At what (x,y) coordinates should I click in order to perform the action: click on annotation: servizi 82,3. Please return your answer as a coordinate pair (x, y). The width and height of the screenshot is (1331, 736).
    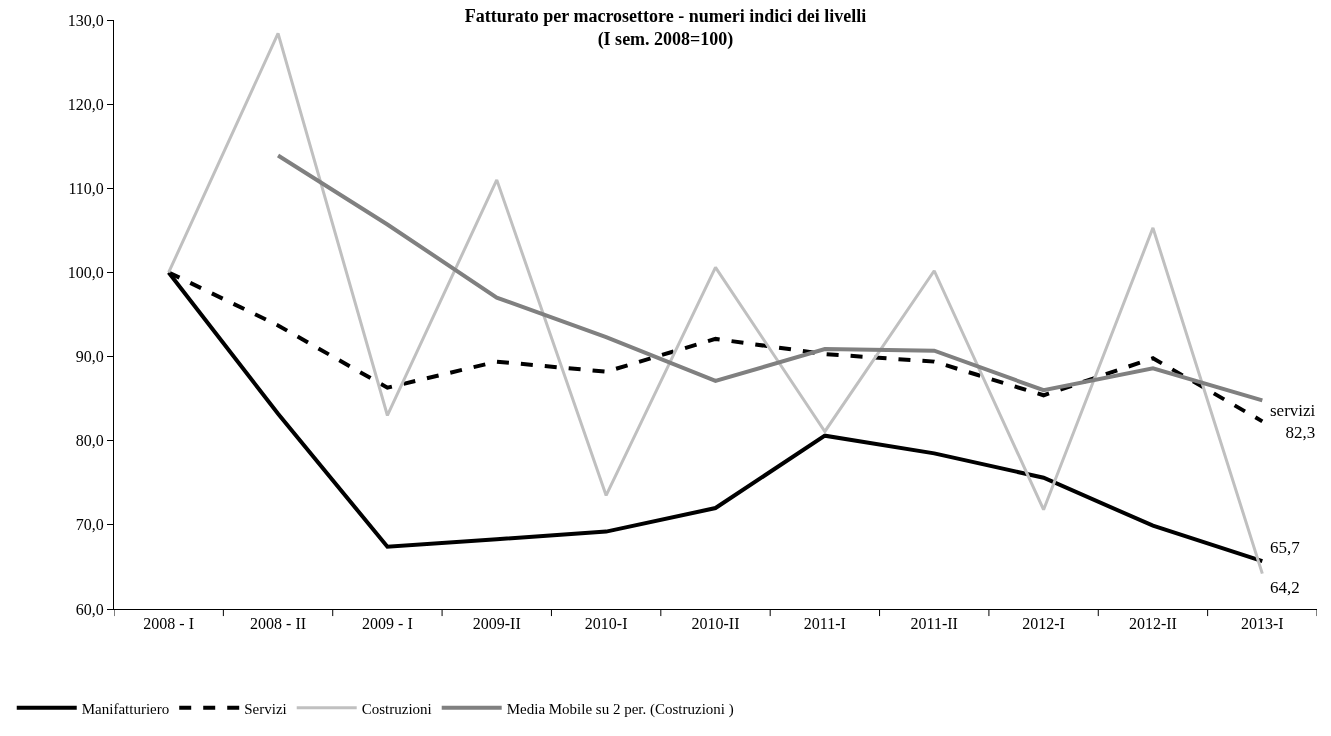
    Looking at the image, I should click on (1293, 422).